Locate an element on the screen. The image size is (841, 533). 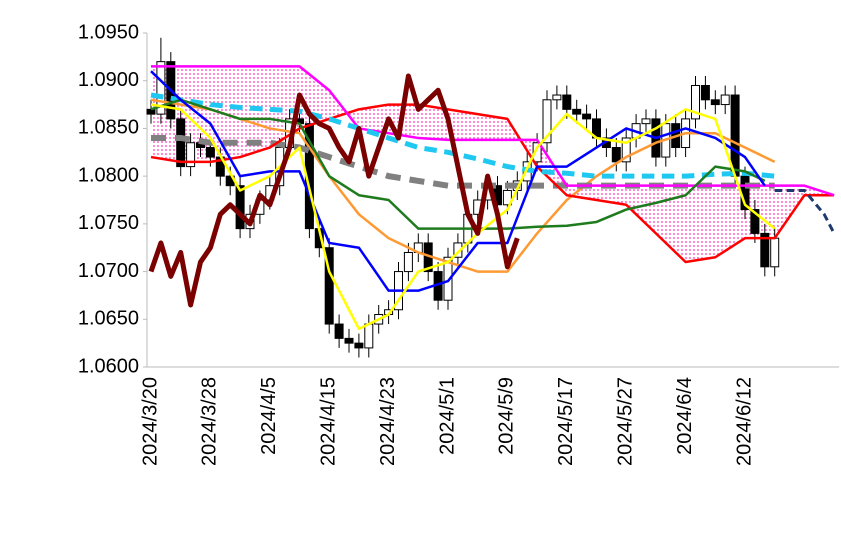
y-tick-label: 1.0700 is located at coordinates (108, 271).